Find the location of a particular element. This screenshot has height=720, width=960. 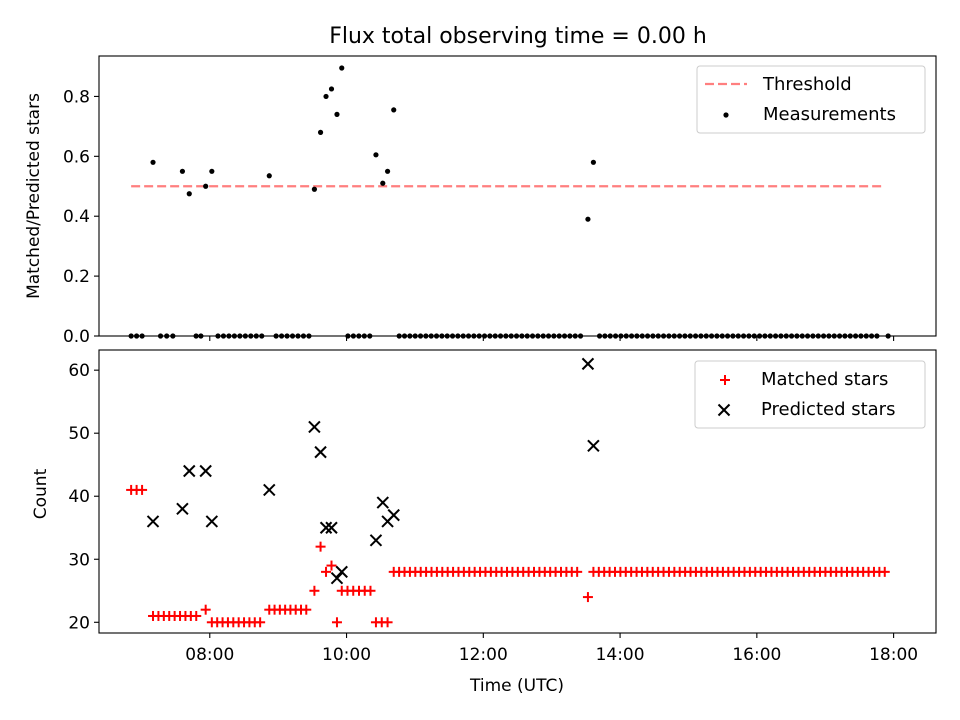

count-x-tick-label: 10:00 is located at coordinates (346, 655).